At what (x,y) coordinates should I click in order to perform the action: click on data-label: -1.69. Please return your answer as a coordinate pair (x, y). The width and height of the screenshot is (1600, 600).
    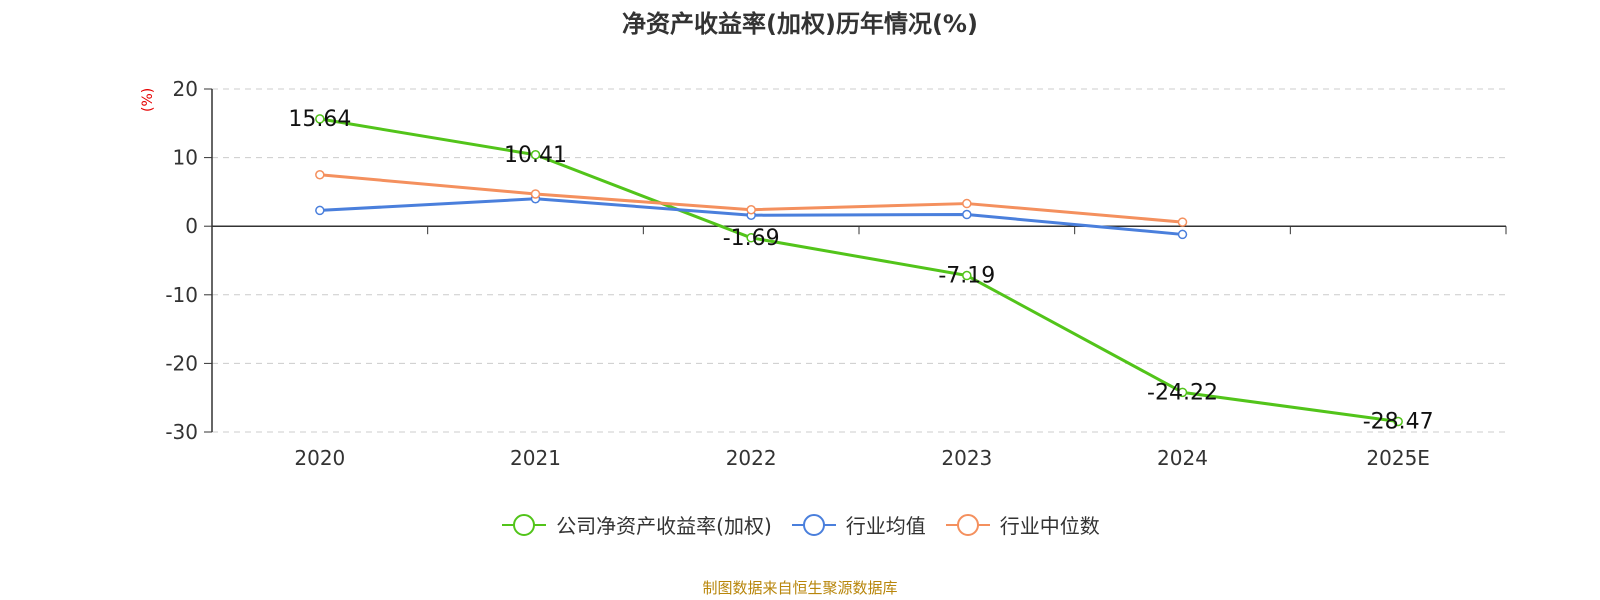
    Looking at the image, I should click on (751, 238).